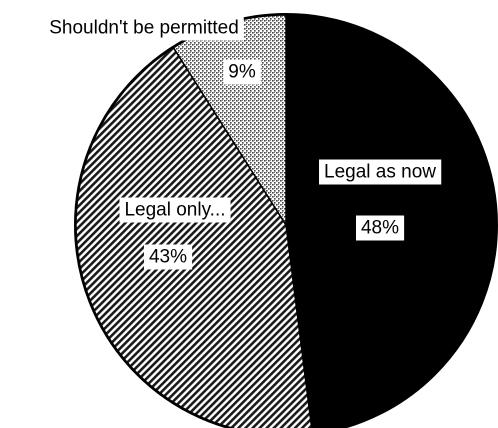  I want to click on slice-value-legal-as-now-text: 48%, so click(380, 228).